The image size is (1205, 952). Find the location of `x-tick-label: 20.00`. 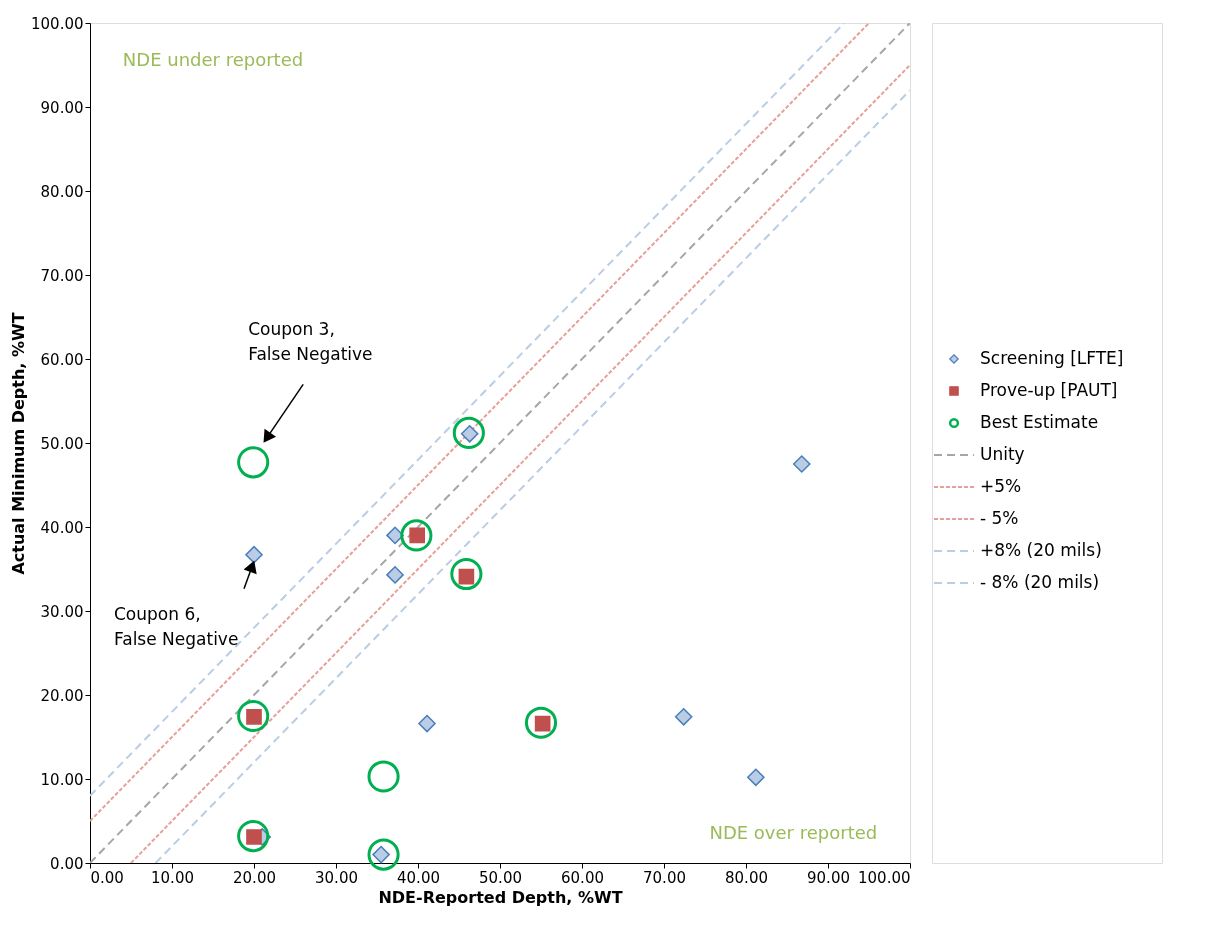

x-tick-label: 20.00 is located at coordinates (254, 877).